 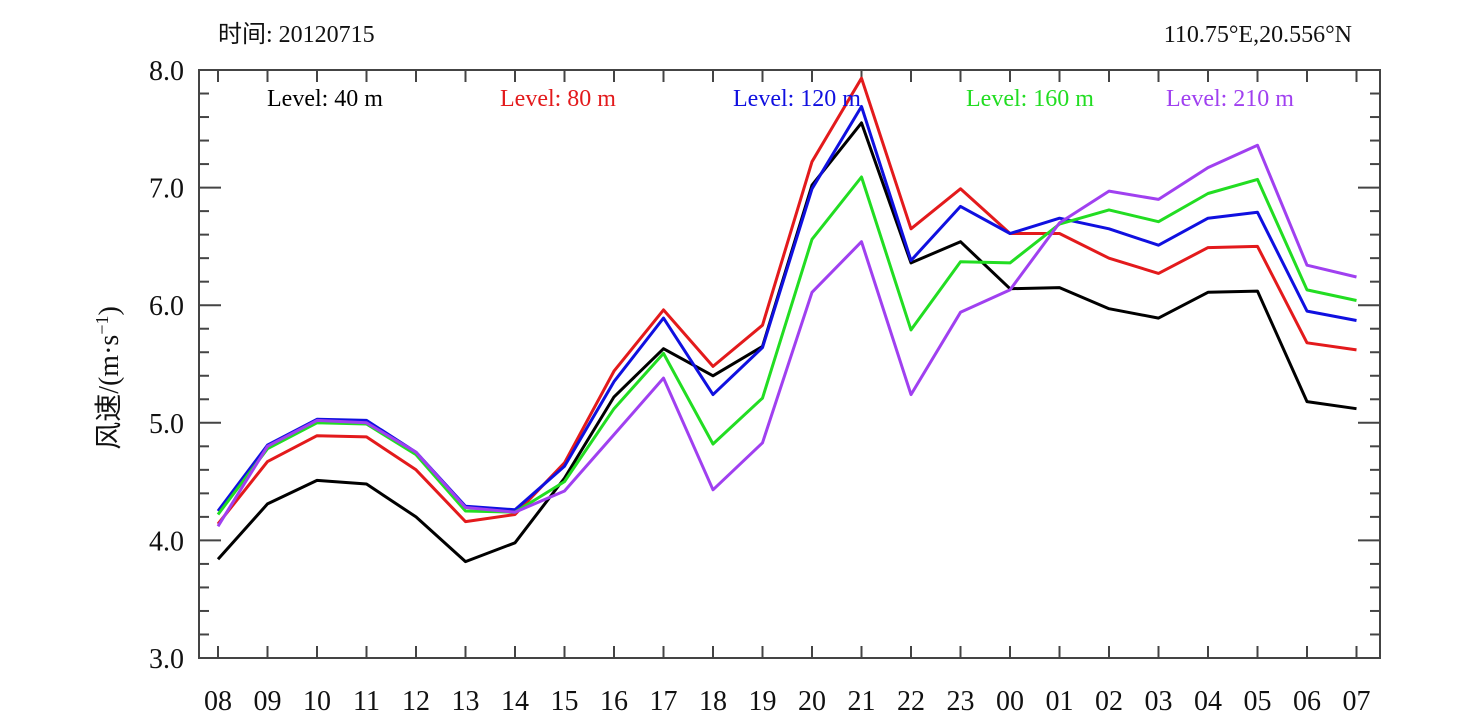 I want to click on chart-time-label: 时间: 20120715, so click(x=296, y=34).